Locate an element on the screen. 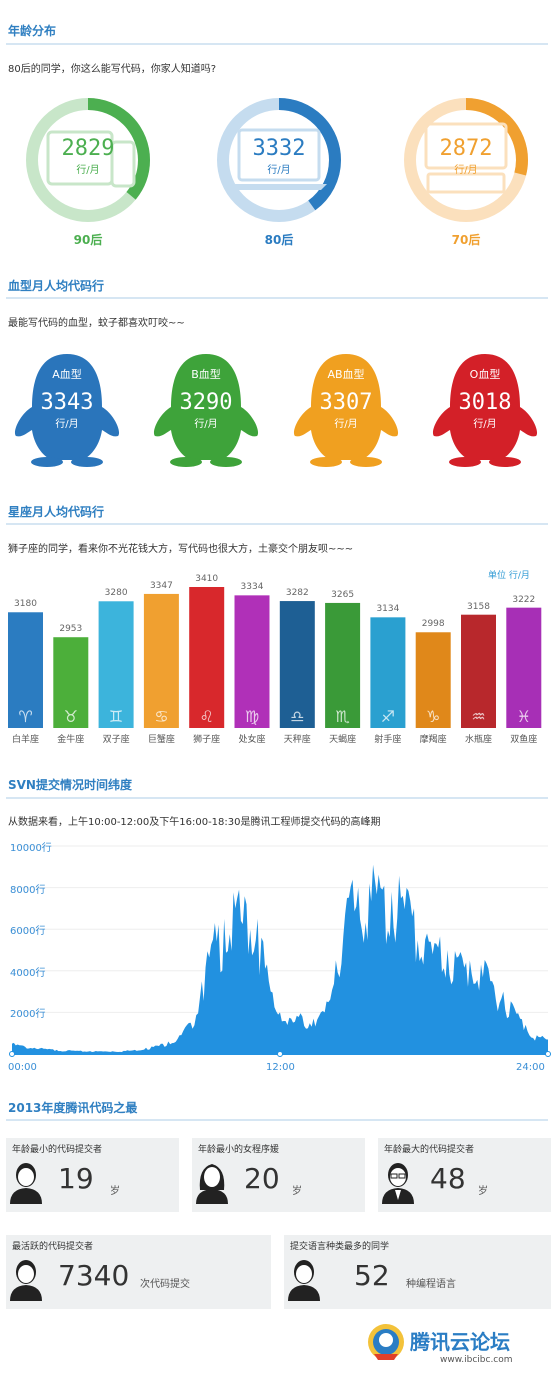 Image resolution: width=558 pixels, height=1373 pixels. age-ring-text: 2872 行/月 is located at coordinates (466, 156).